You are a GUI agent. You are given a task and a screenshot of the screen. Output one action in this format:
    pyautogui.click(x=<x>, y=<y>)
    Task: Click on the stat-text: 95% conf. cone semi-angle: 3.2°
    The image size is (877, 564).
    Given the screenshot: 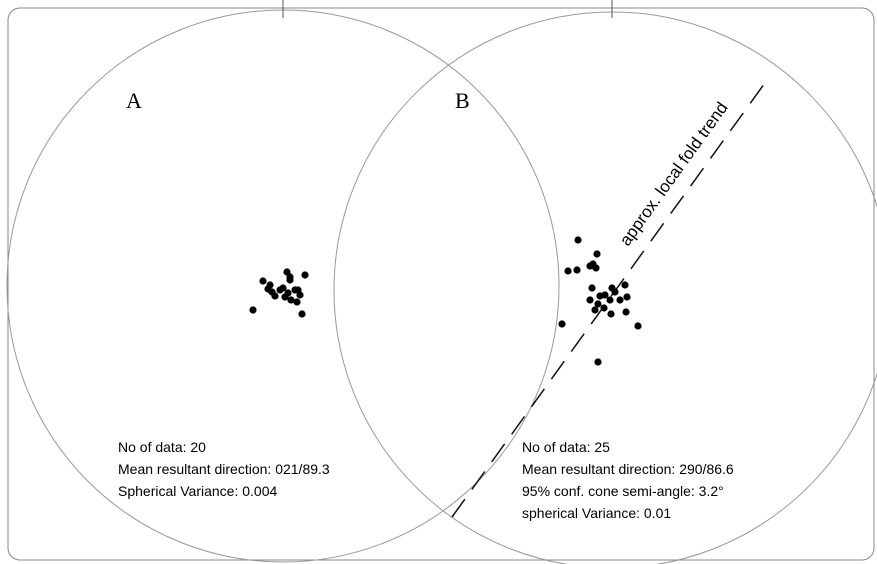 What is the action you would take?
    pyautogui.click(x=623, y=491)
    